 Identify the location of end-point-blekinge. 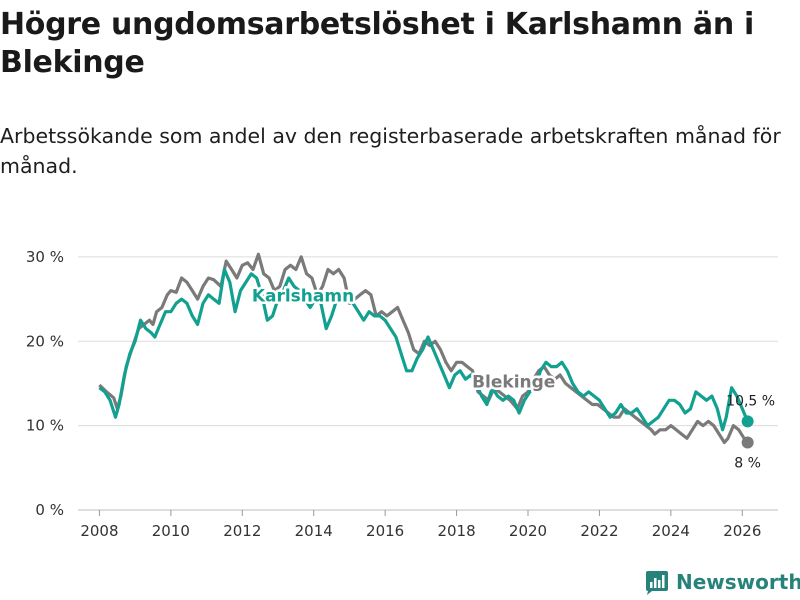
(747, 442).